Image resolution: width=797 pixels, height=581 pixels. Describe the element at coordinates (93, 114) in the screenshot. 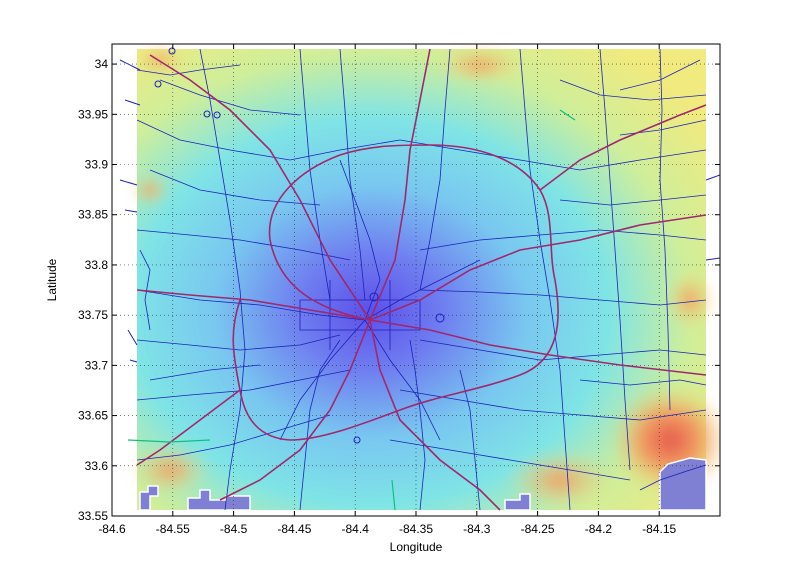

I see `y-tick-label: 33.95` at that location.